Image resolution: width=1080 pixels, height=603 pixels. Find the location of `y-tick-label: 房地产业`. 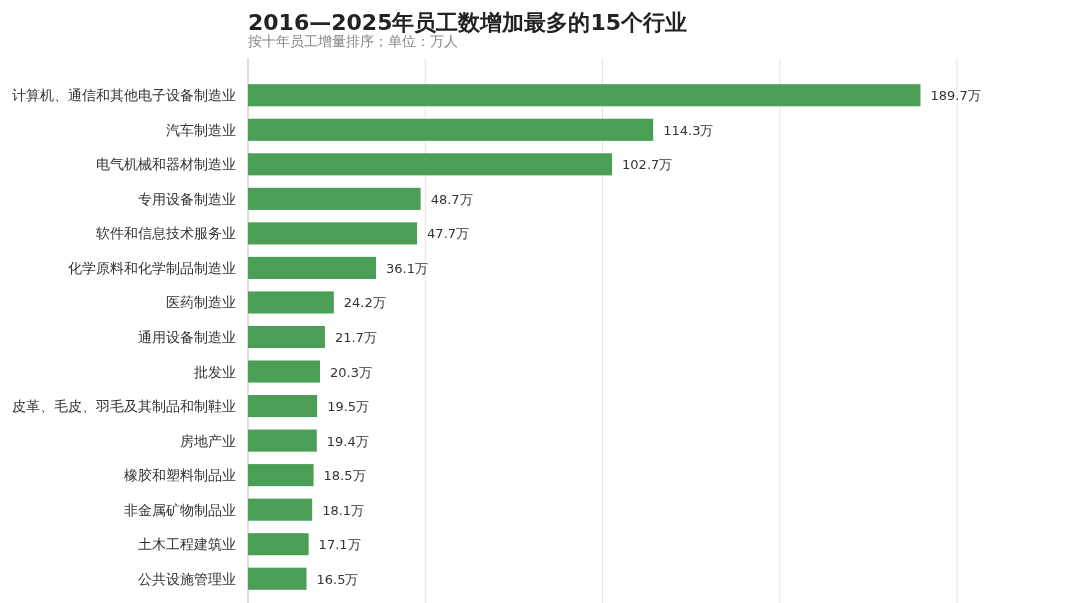

y-tick-label: 房地产业 is located at coordinates (208, 440).